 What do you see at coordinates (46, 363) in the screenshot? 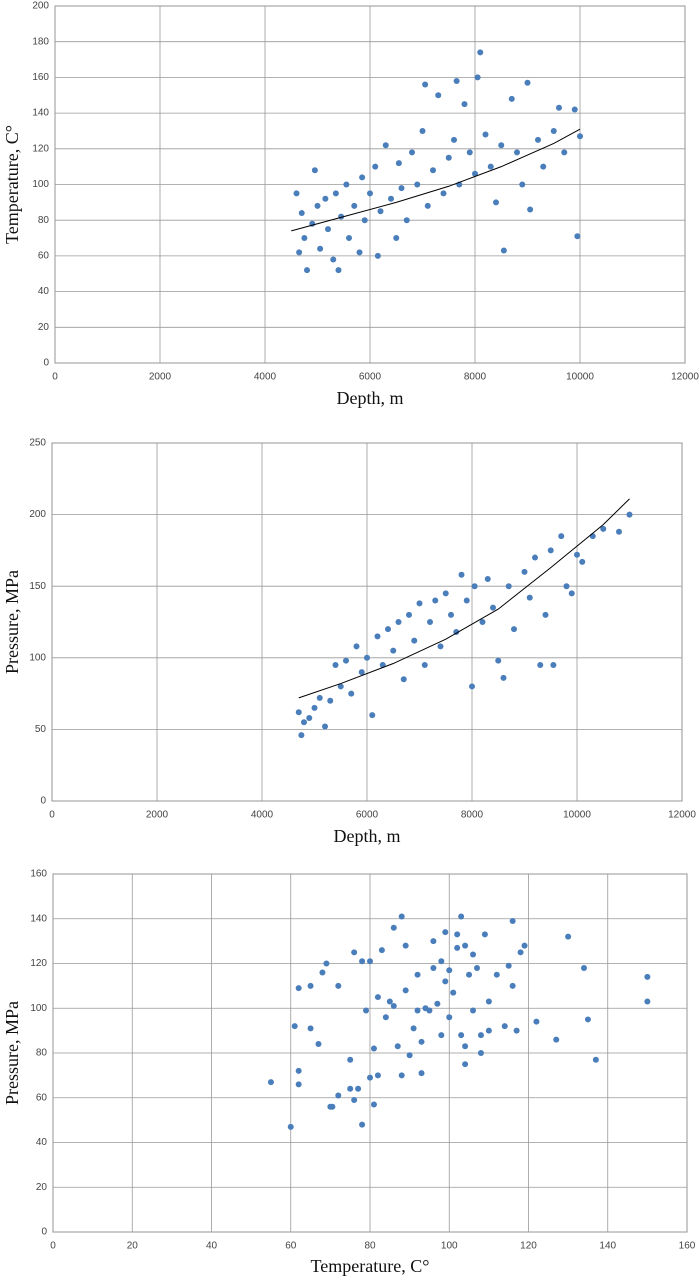
I see `y-tick-label: 0` at bounding box center [46, 363].